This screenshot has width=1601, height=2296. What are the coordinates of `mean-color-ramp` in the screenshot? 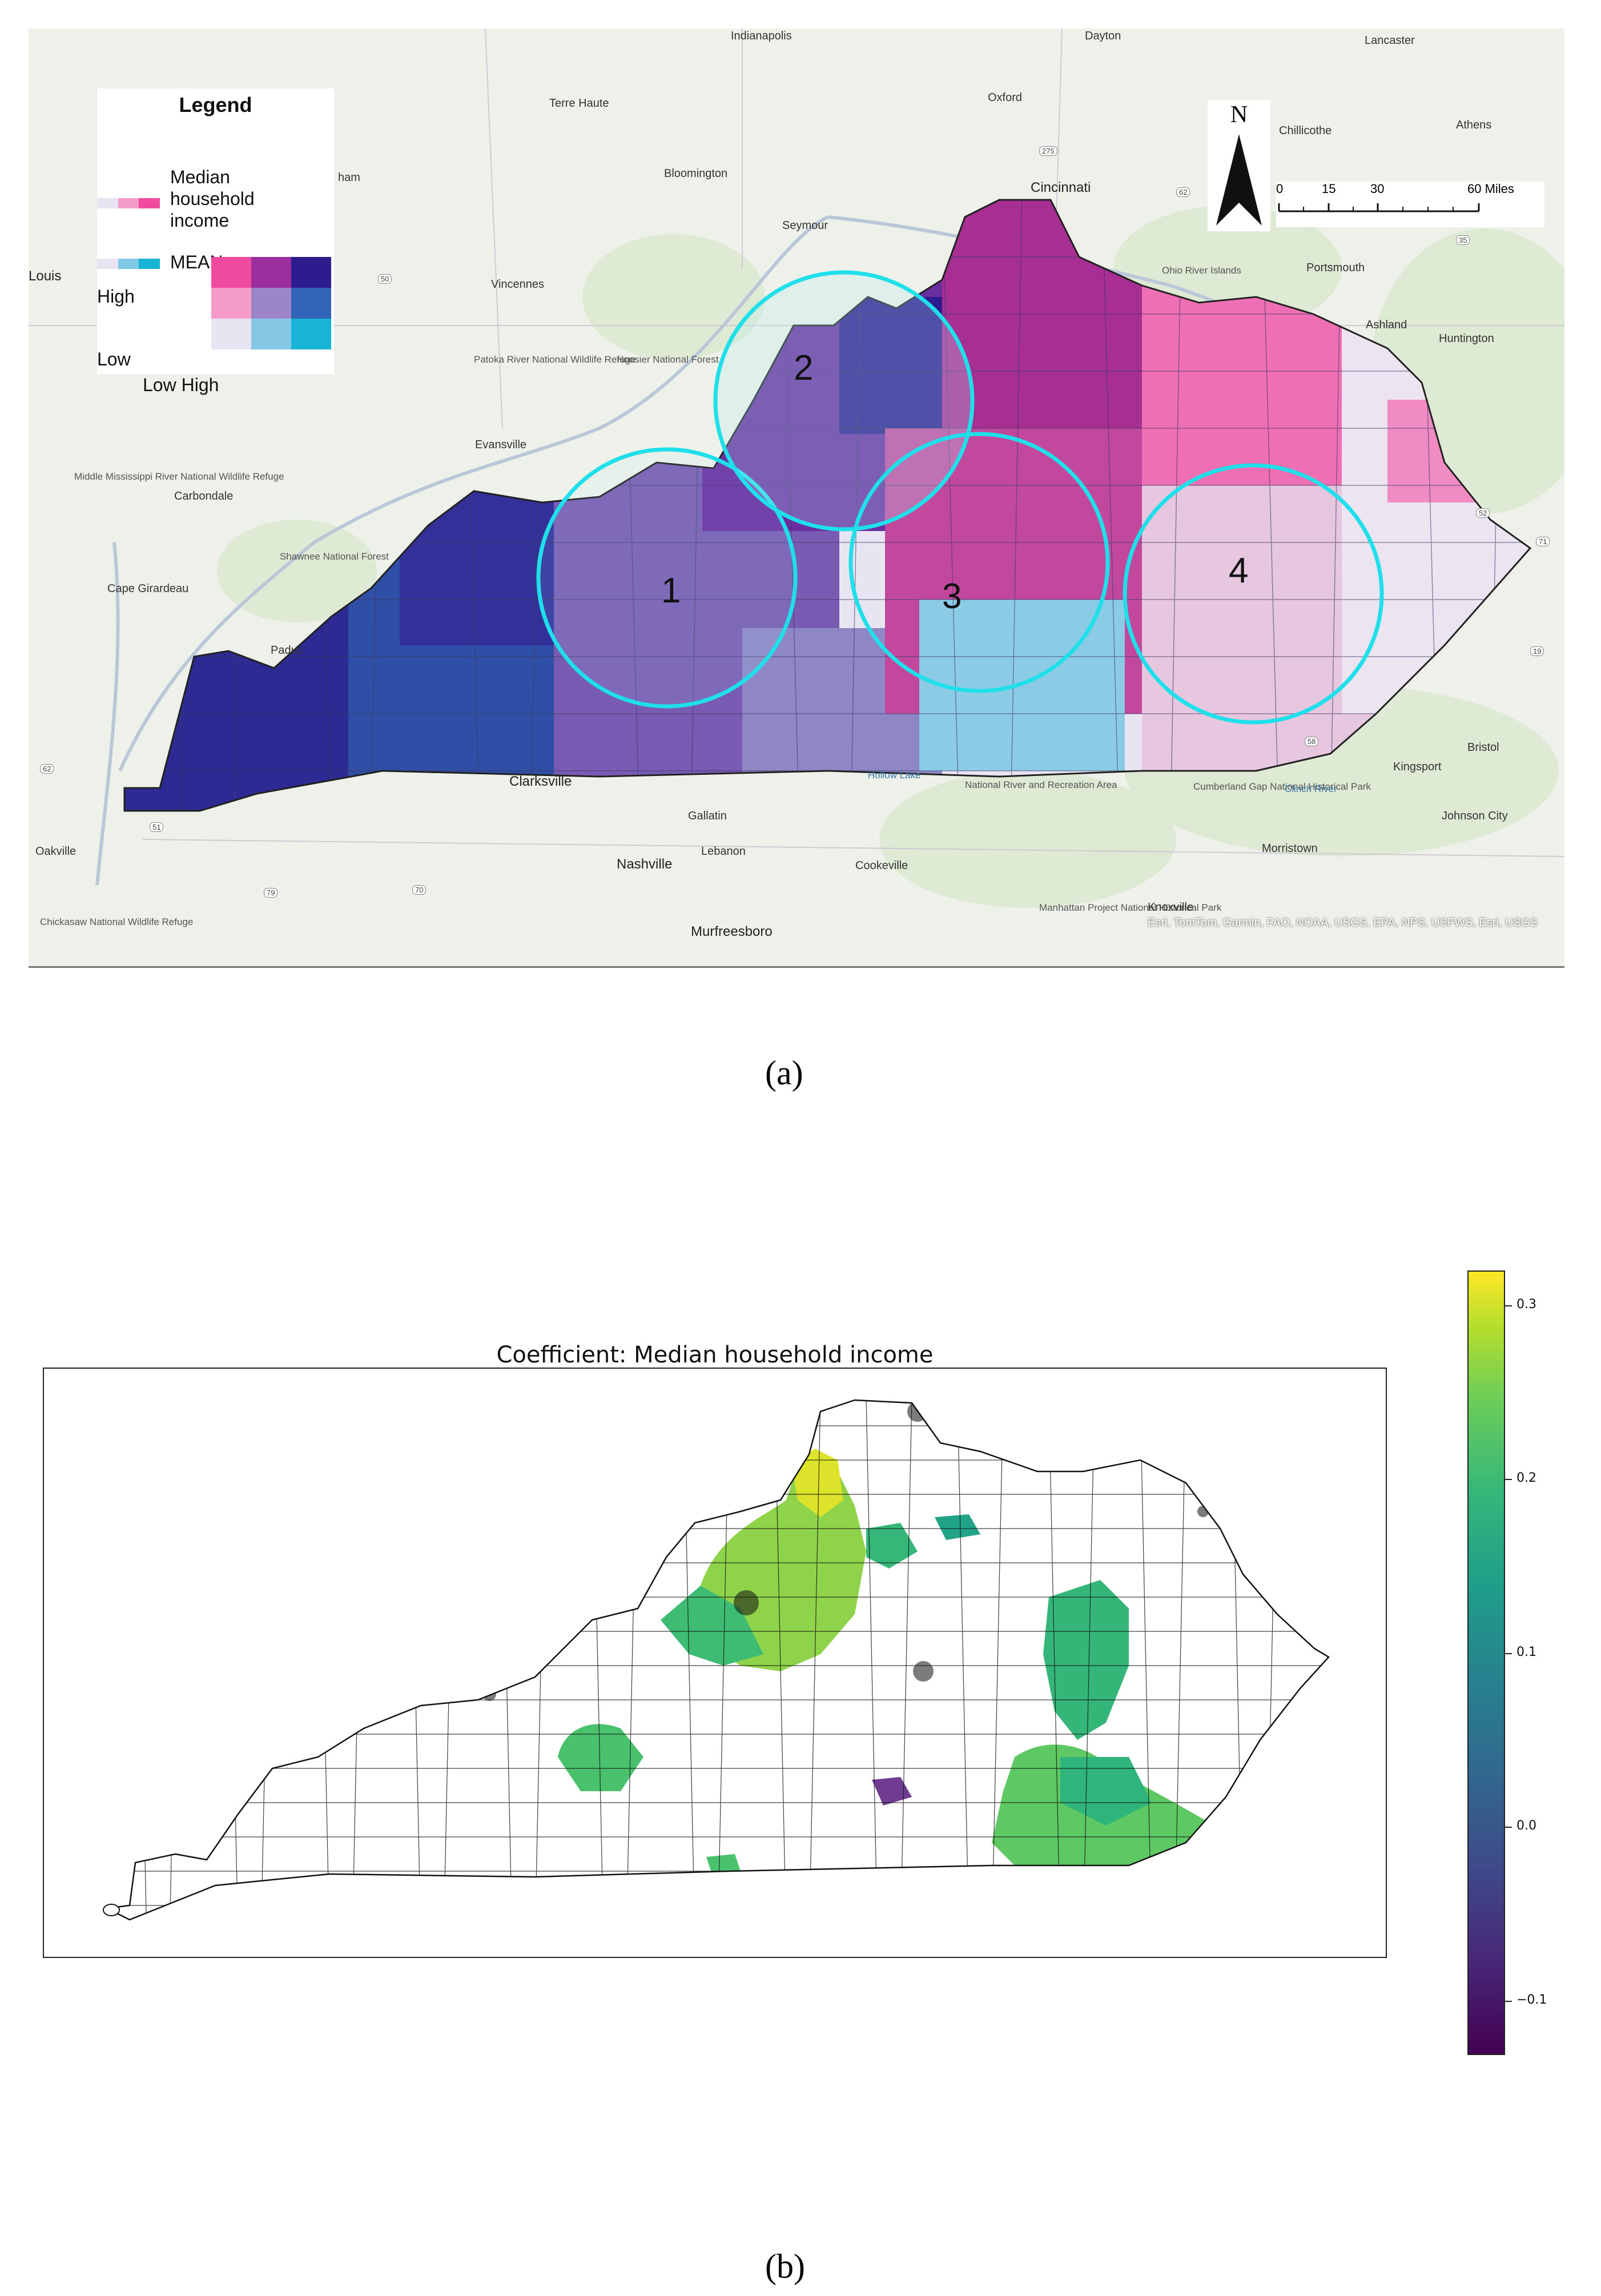 It's located at (128, 264).